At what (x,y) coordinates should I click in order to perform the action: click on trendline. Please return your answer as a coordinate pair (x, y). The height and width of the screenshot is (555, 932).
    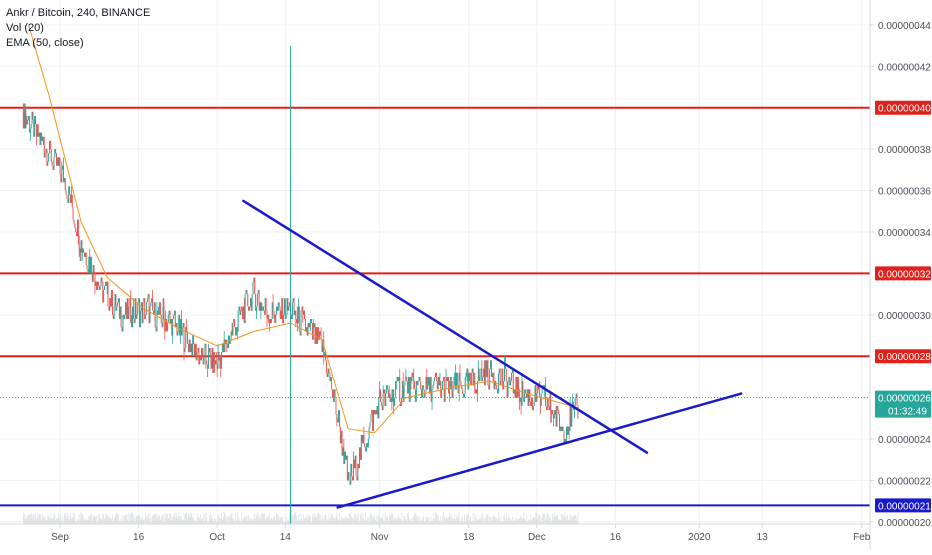
    Looking at the image, I should click on (539, 450).